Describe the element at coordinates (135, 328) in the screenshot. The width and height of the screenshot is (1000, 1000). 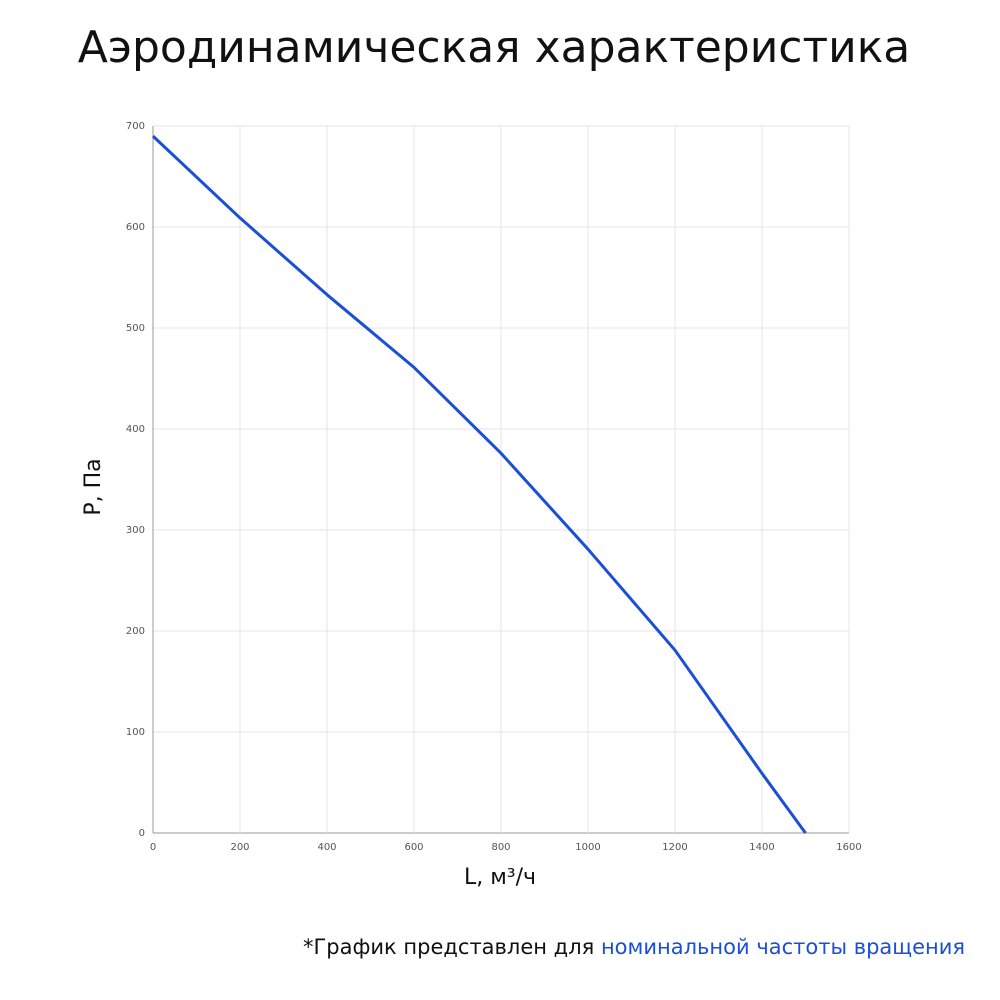
I see `y-tick-label: 500` at that location.